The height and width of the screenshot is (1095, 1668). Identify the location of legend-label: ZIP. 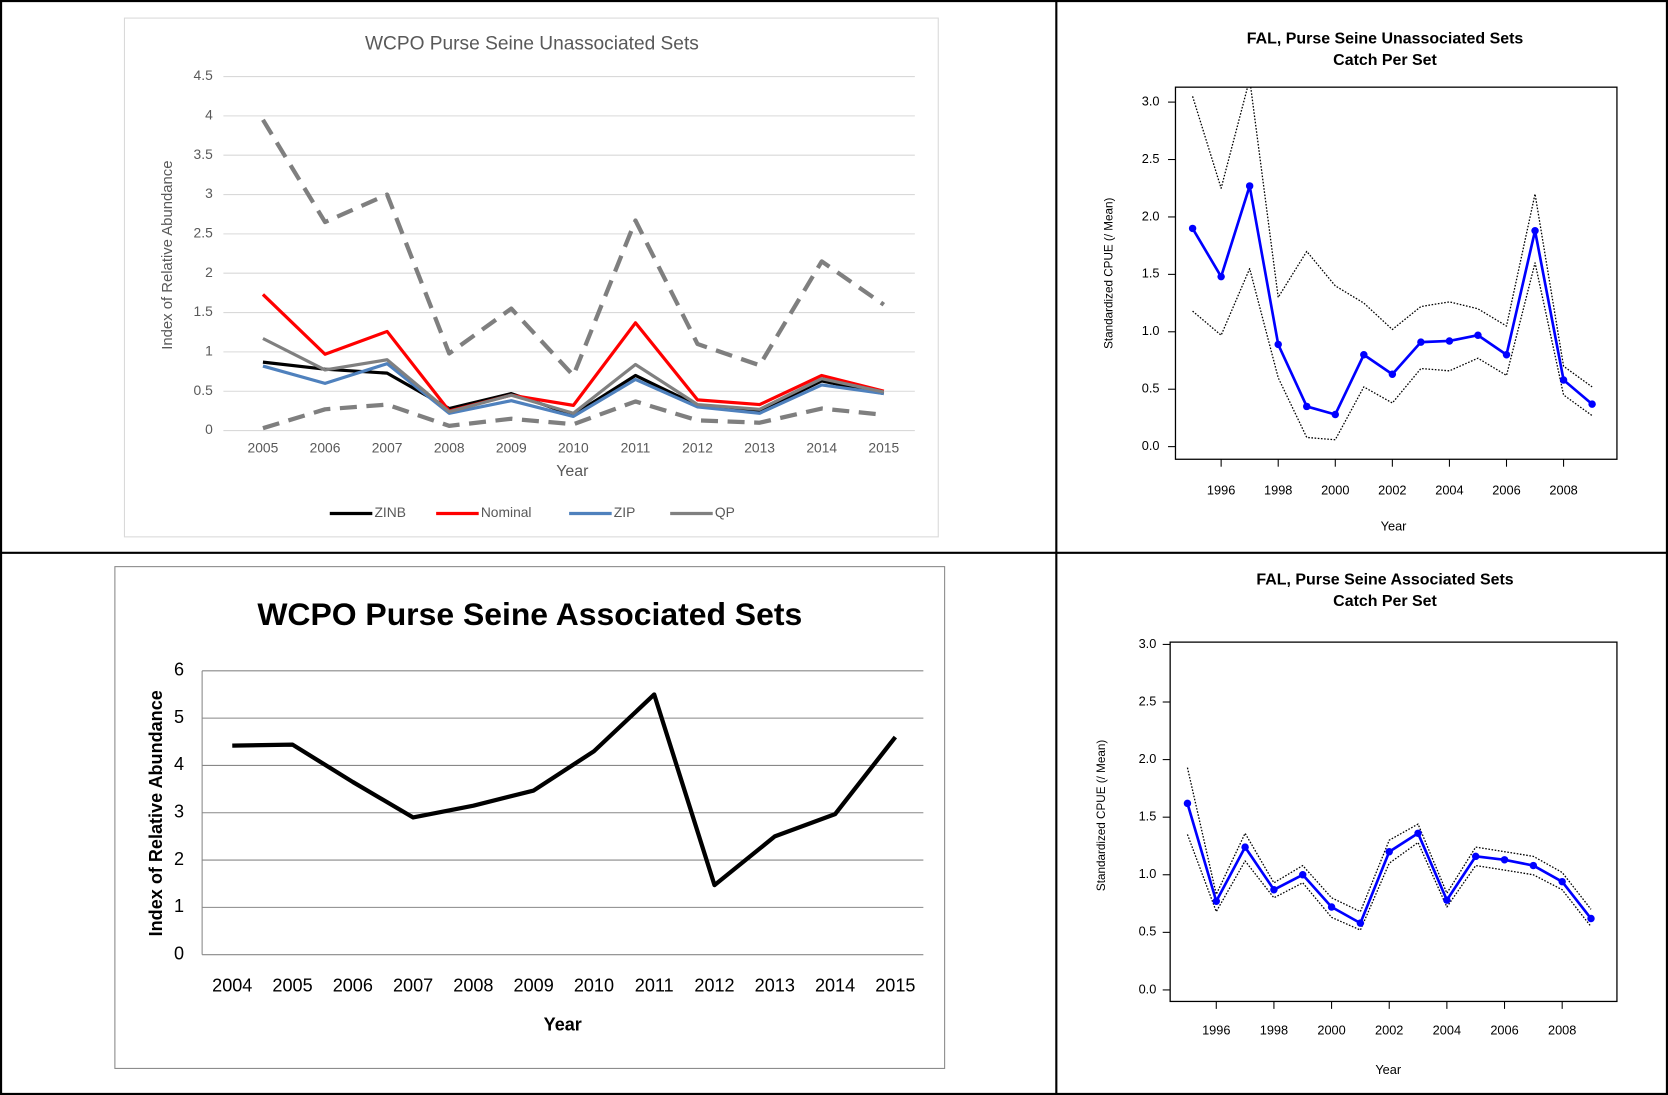
(625, 512).